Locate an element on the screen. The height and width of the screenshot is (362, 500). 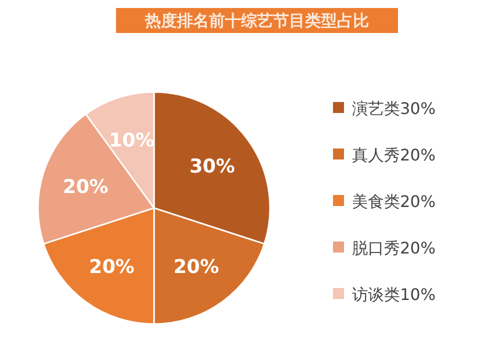
legend-label: 演艺类30% is located at coordinates (394, 108).